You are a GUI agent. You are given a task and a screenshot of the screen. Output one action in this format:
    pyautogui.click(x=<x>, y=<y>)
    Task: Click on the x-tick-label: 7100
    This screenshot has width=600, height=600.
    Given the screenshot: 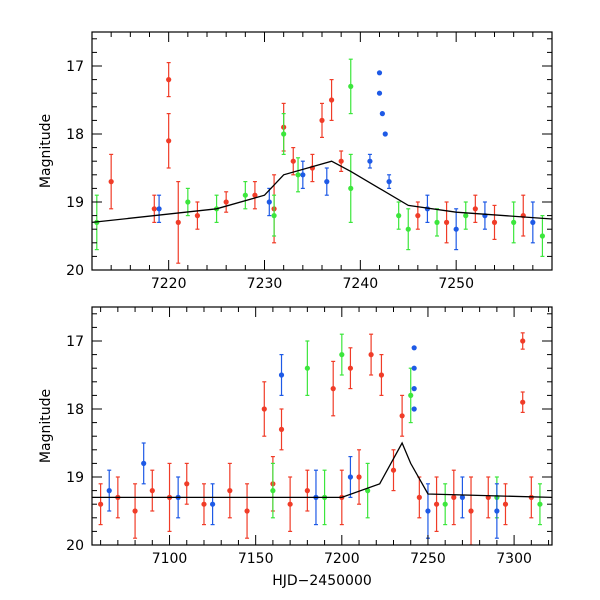 What is the action you would take?
    pyautogui.click(x=170, y=559)
    